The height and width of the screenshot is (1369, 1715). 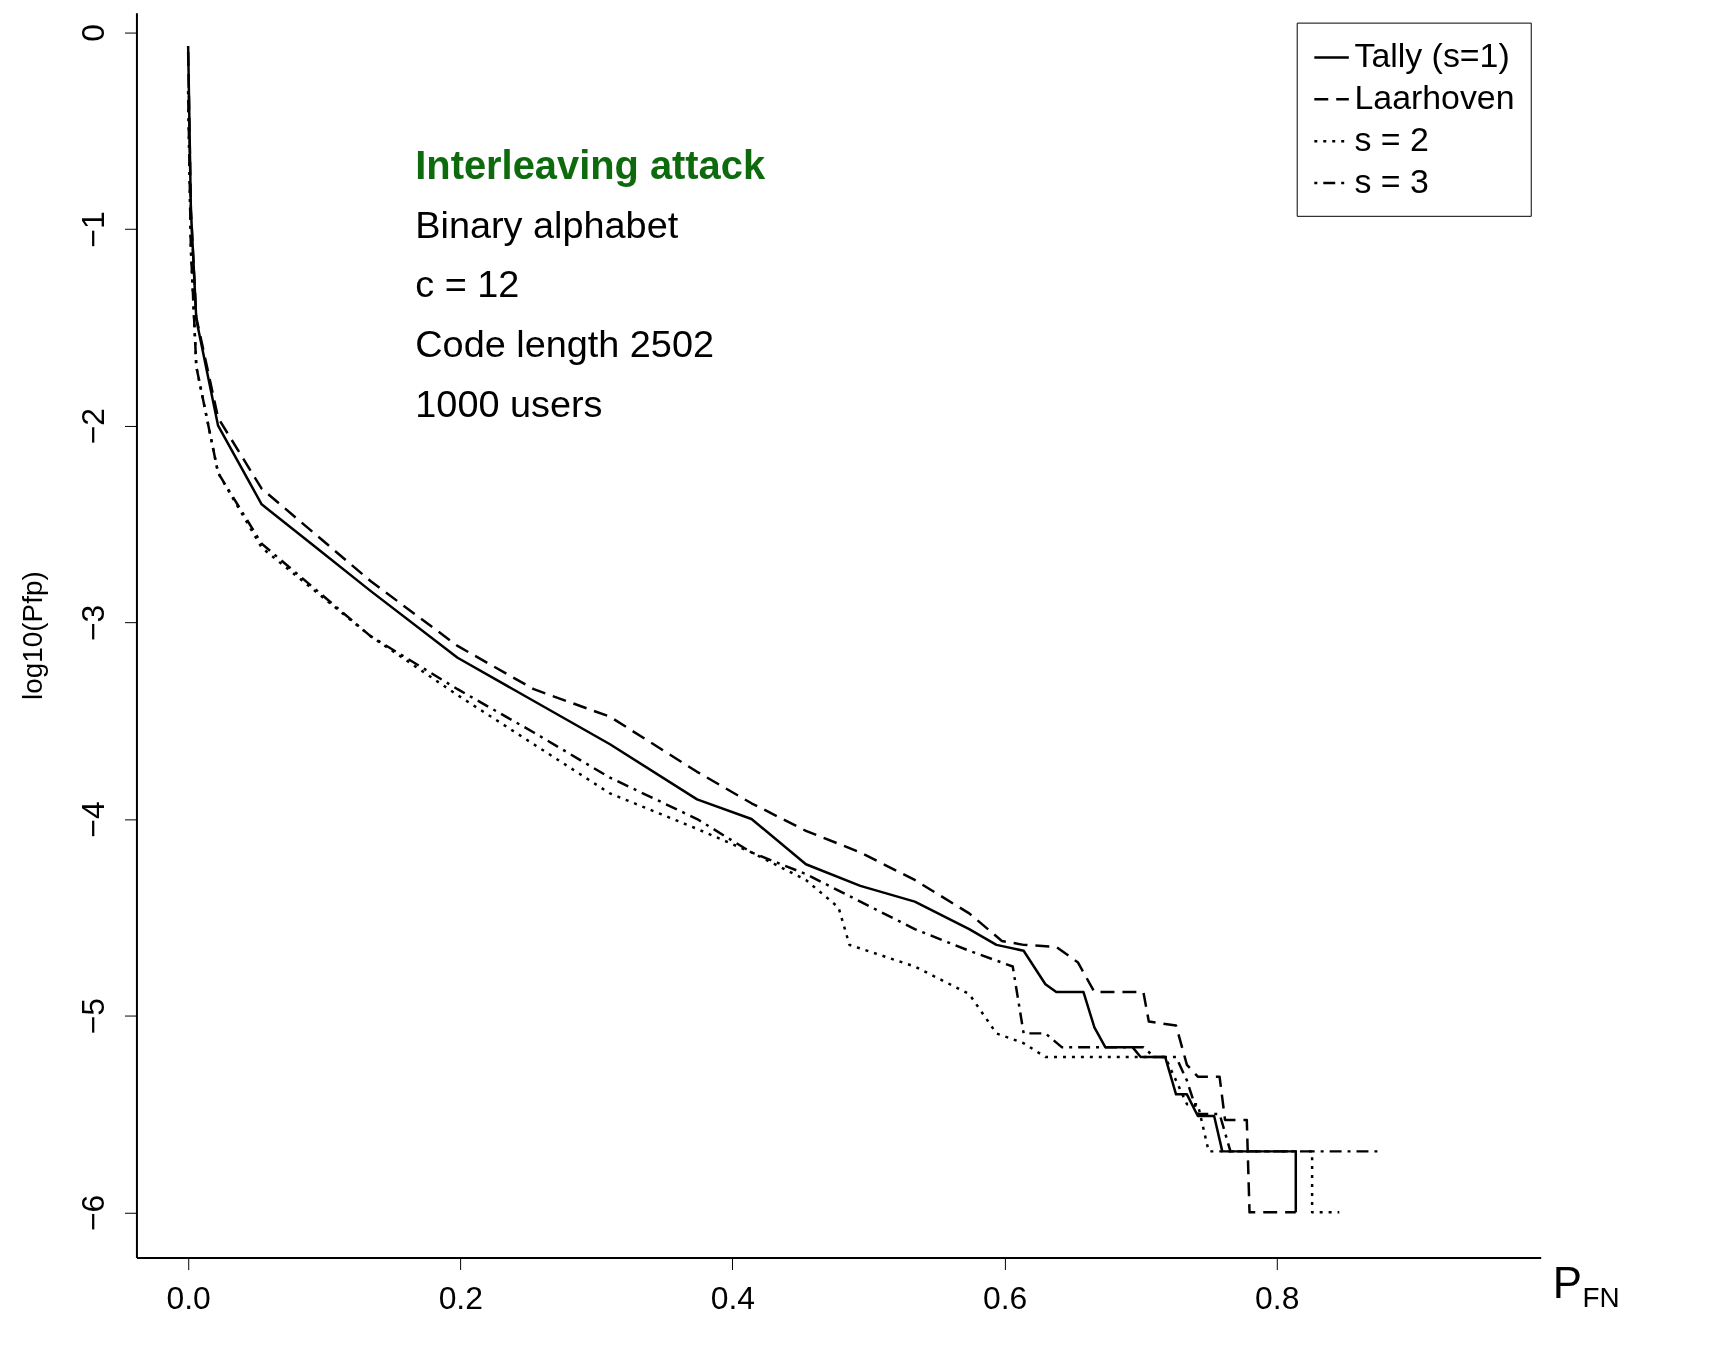 I want to click on x-tick-label: 0.8, so click(x=1277, y=1297).